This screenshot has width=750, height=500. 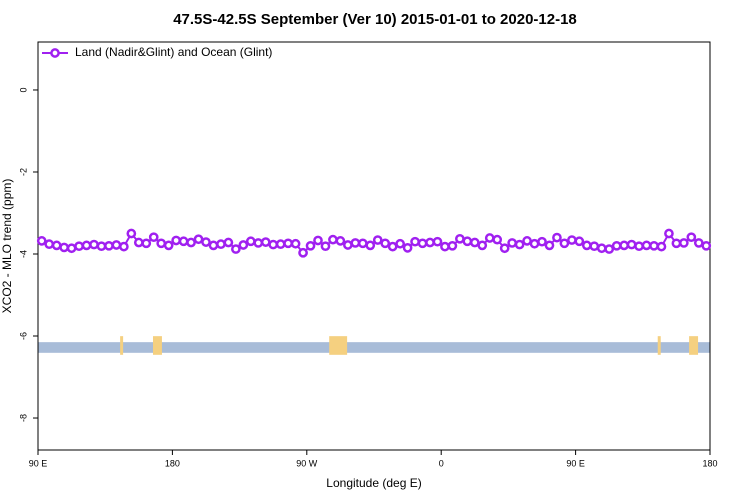 What do you see at coordinates (441, 463) in the screenshot?
I see `x-tick-label: 0` at bounding box center [441, 463].